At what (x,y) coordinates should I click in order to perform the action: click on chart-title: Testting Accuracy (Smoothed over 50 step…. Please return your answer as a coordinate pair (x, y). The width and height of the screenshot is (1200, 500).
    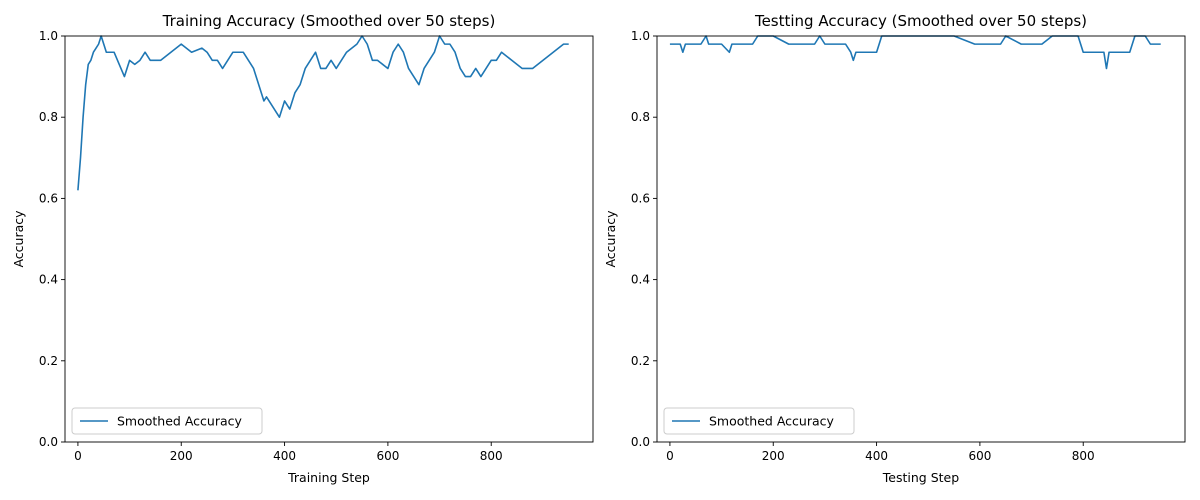
    Looking at the image, I should click on (920, 21).